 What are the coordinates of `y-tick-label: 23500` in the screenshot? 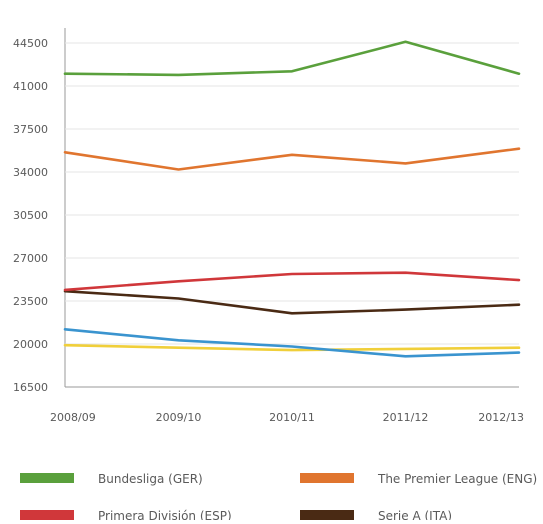 It's located at (30, 301).